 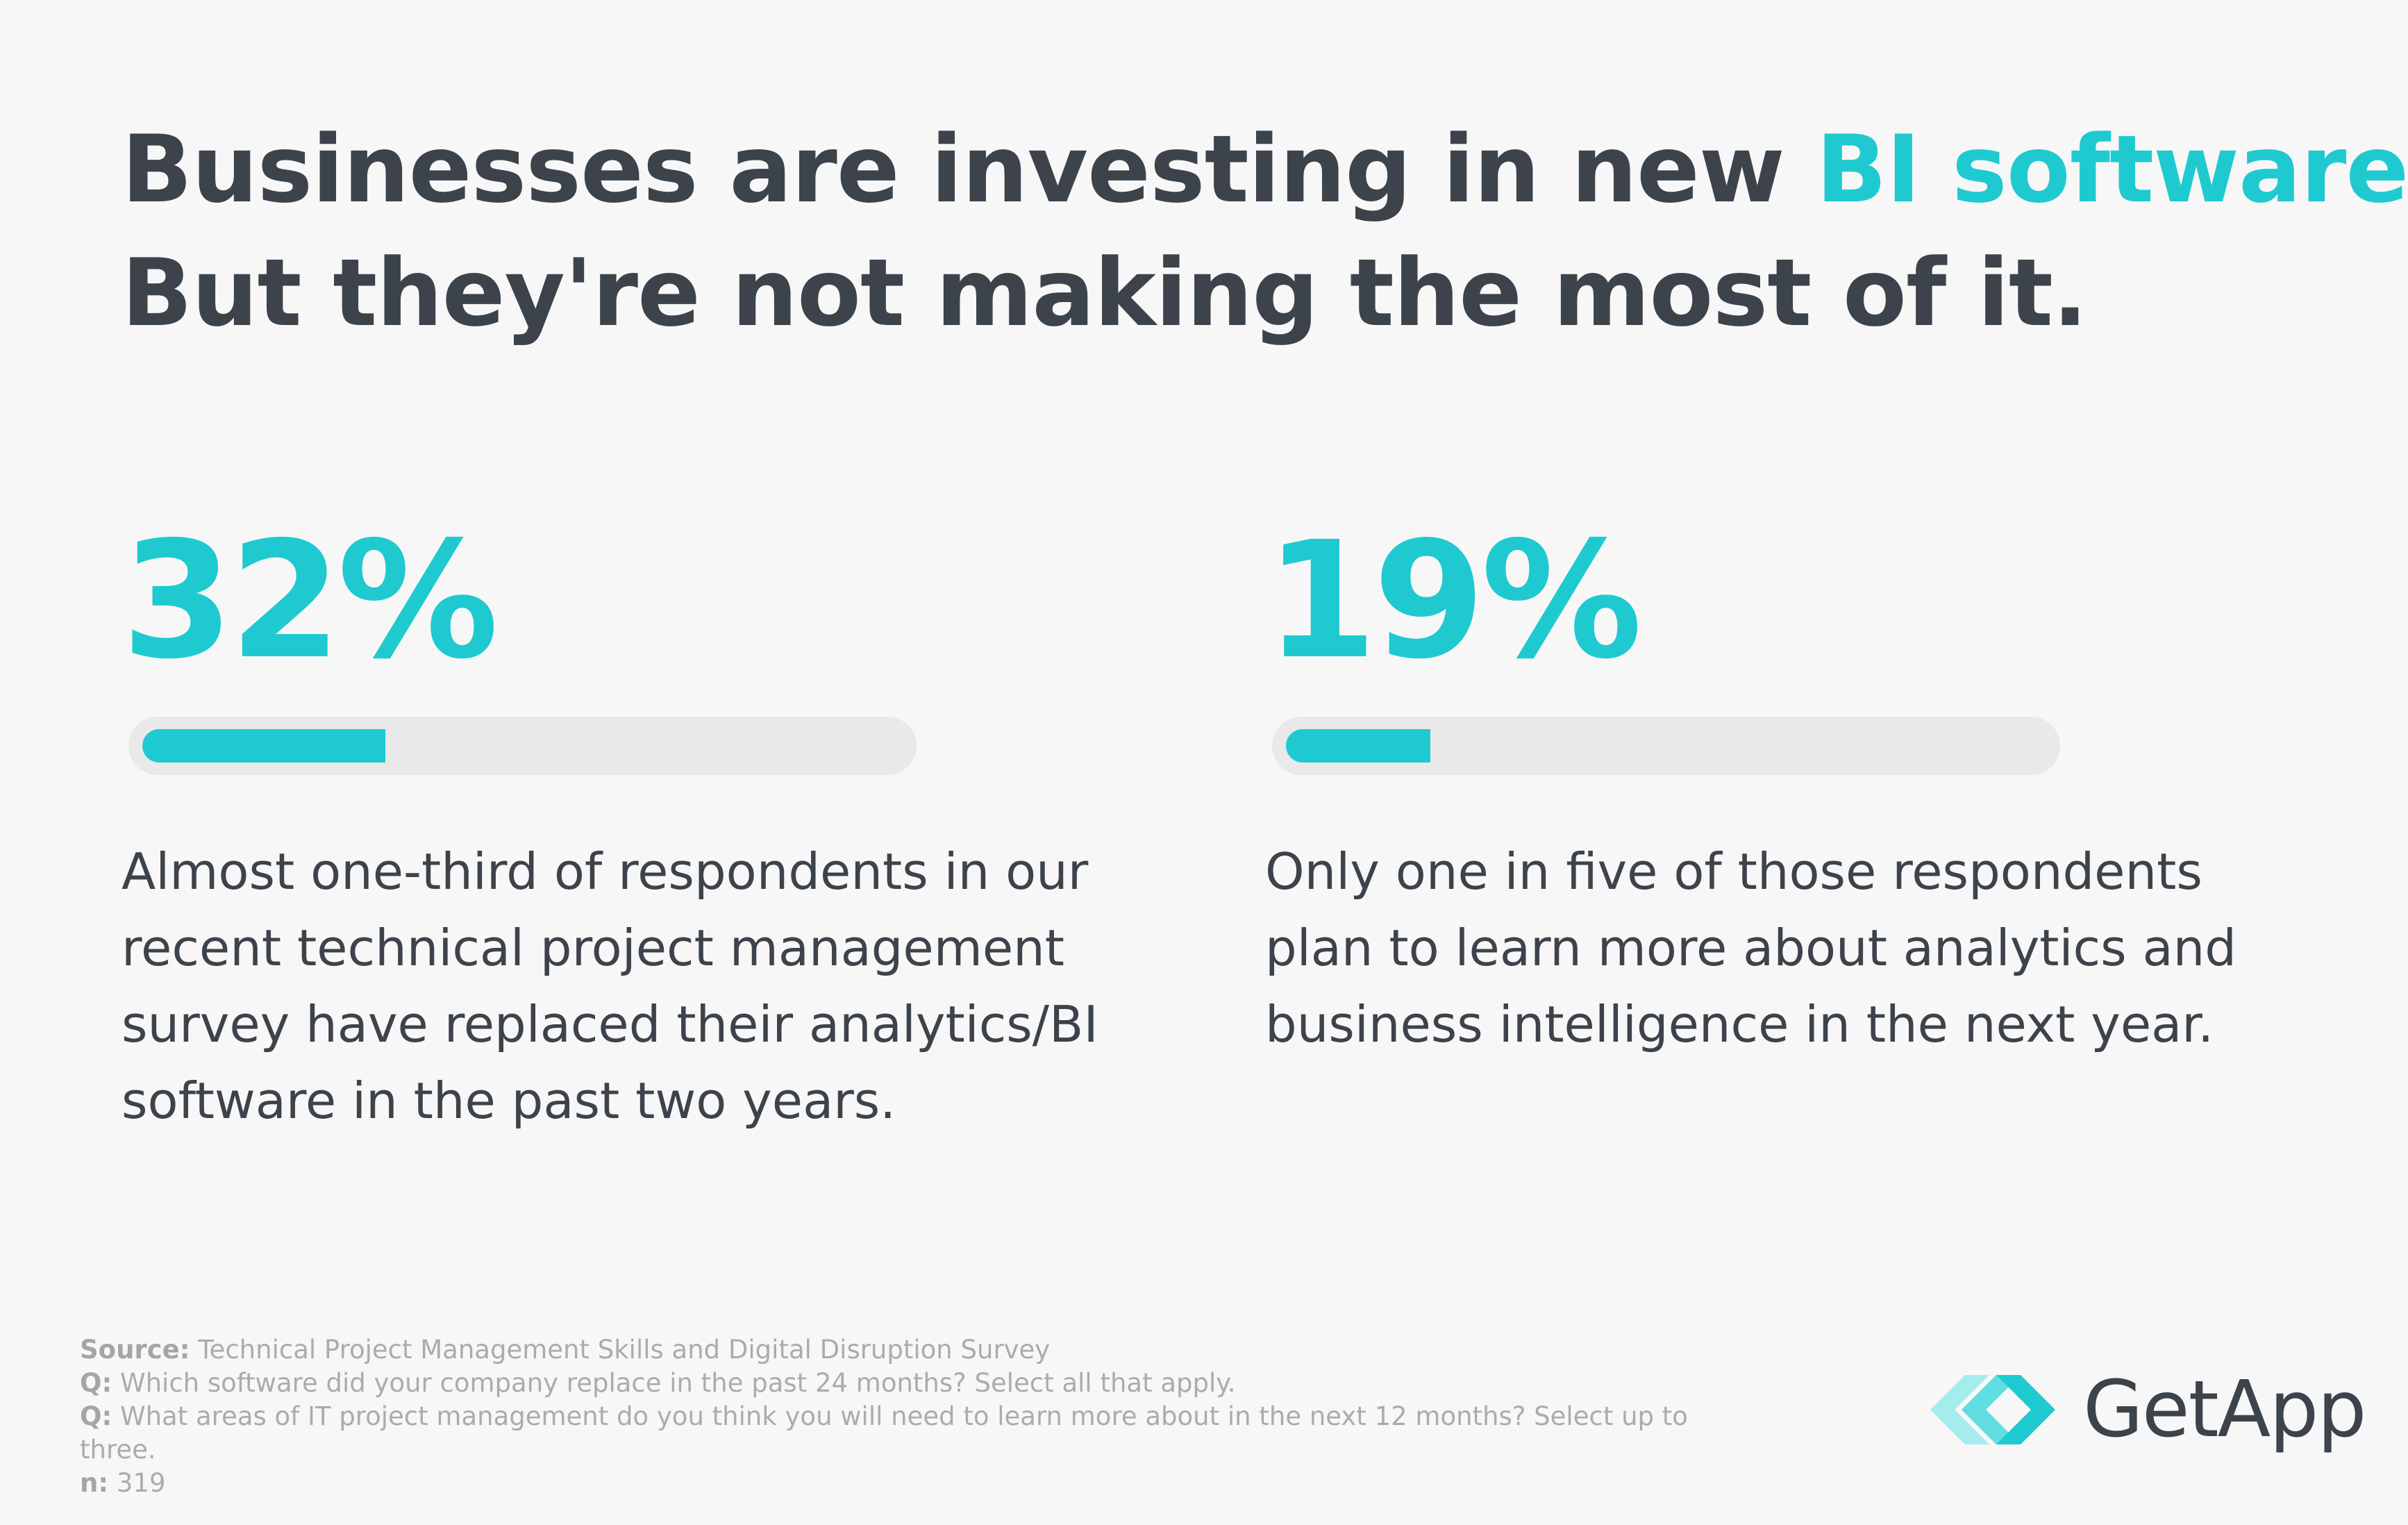 What do you see at coordinates (1993, 1409) in the screenshot?
I see `getapp-chevrons-icon` at bounding box center [1993, 1409].